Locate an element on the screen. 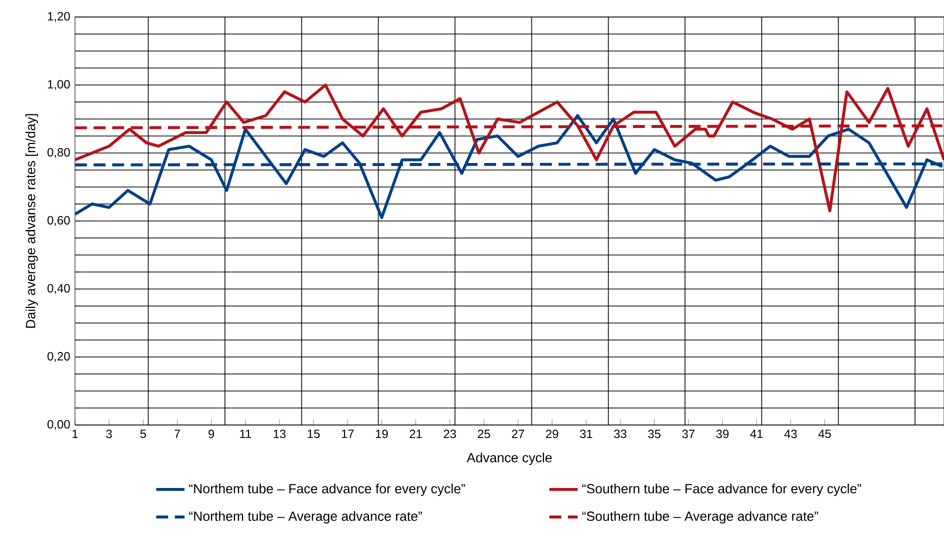 Image resolution: width=944 pixels, height=556 pixels. x-tick-label: 25 is located at coordinates (484, 434).